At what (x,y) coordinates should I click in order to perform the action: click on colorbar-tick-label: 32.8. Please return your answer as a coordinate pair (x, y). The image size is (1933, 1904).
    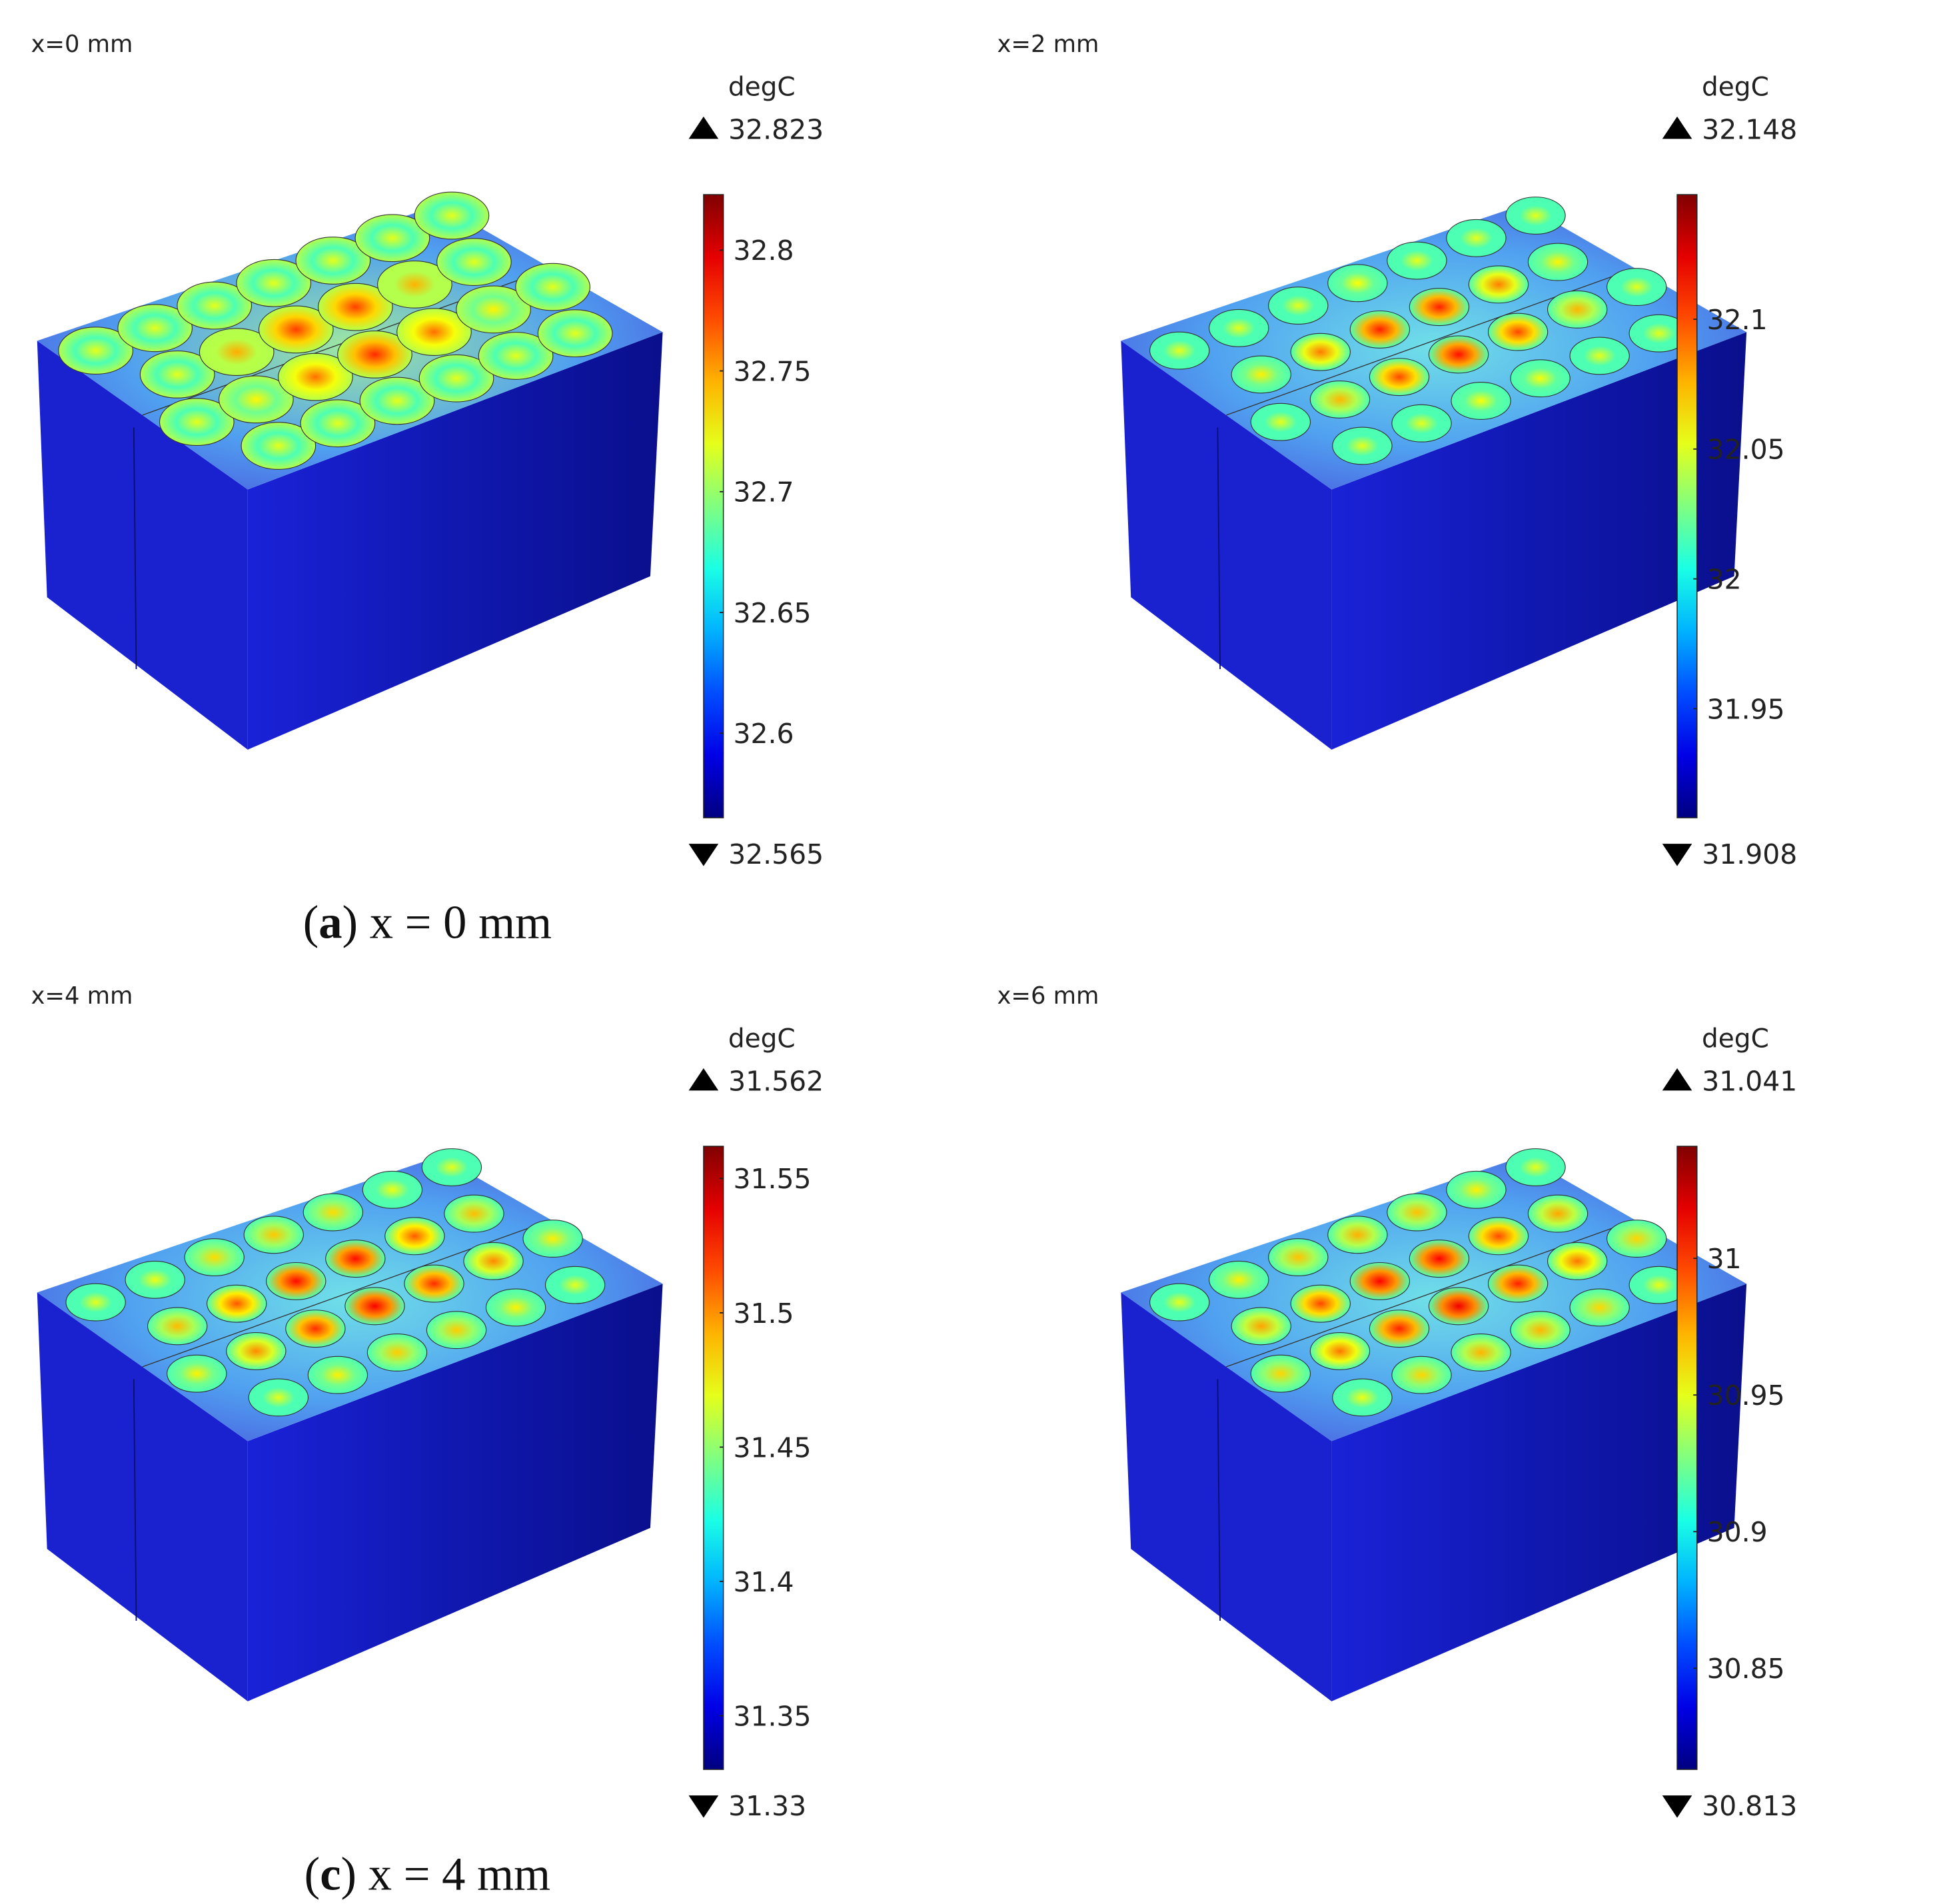
    Looking at the image, I should click on (764, 251).